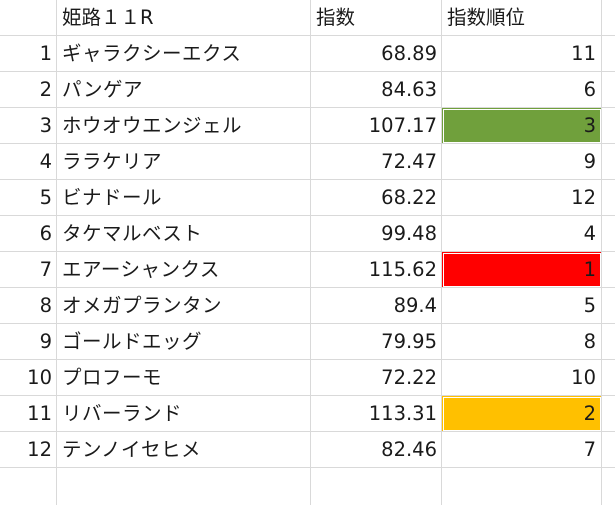 The image size is (615, 505). I want to click on horse-name-cell: ホウオウエンジェル, so click(184, 126).